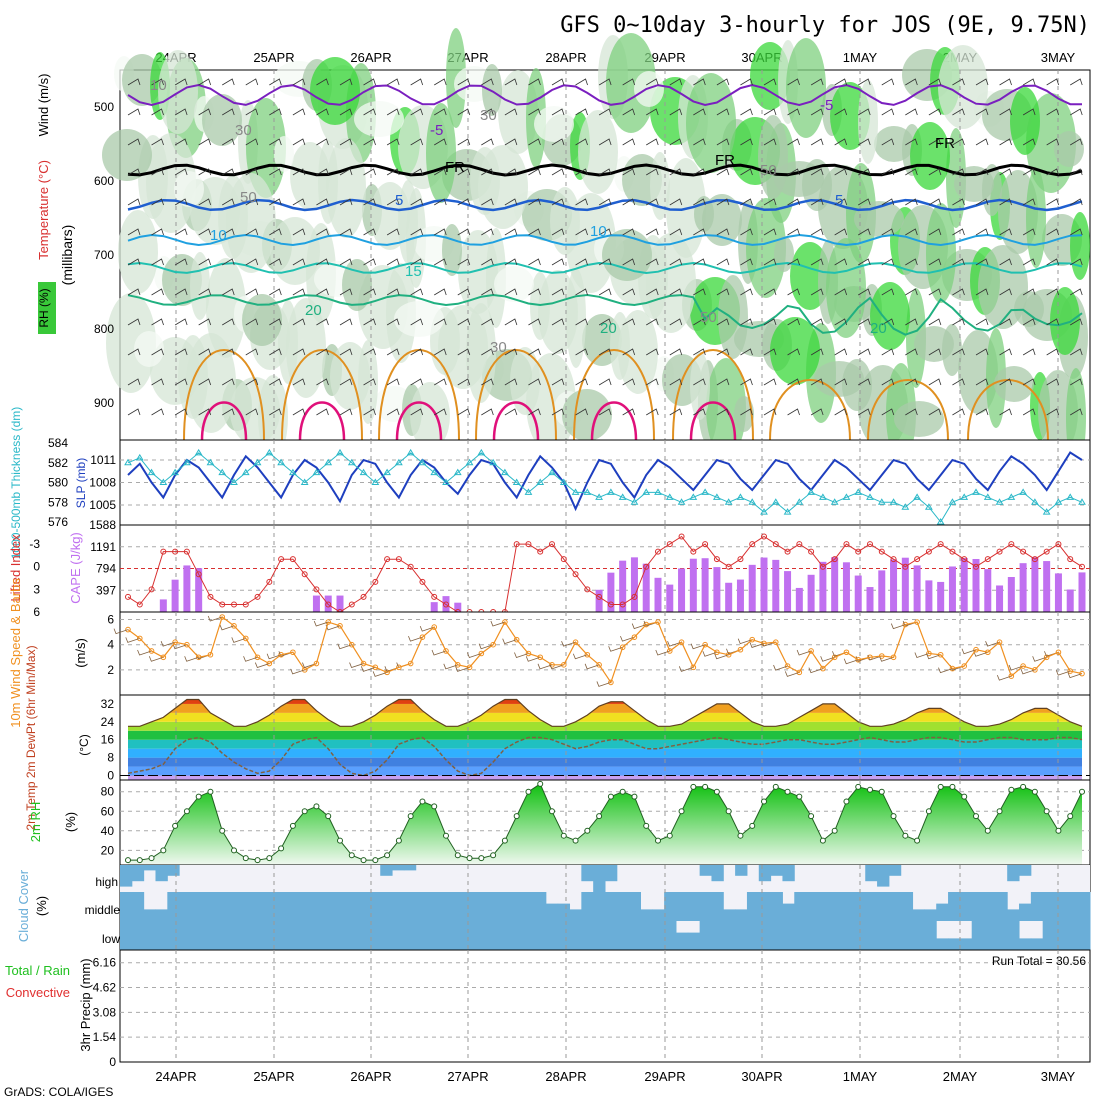  I want to click on wind10m-panel: 2 4 6, so click(599, 653).